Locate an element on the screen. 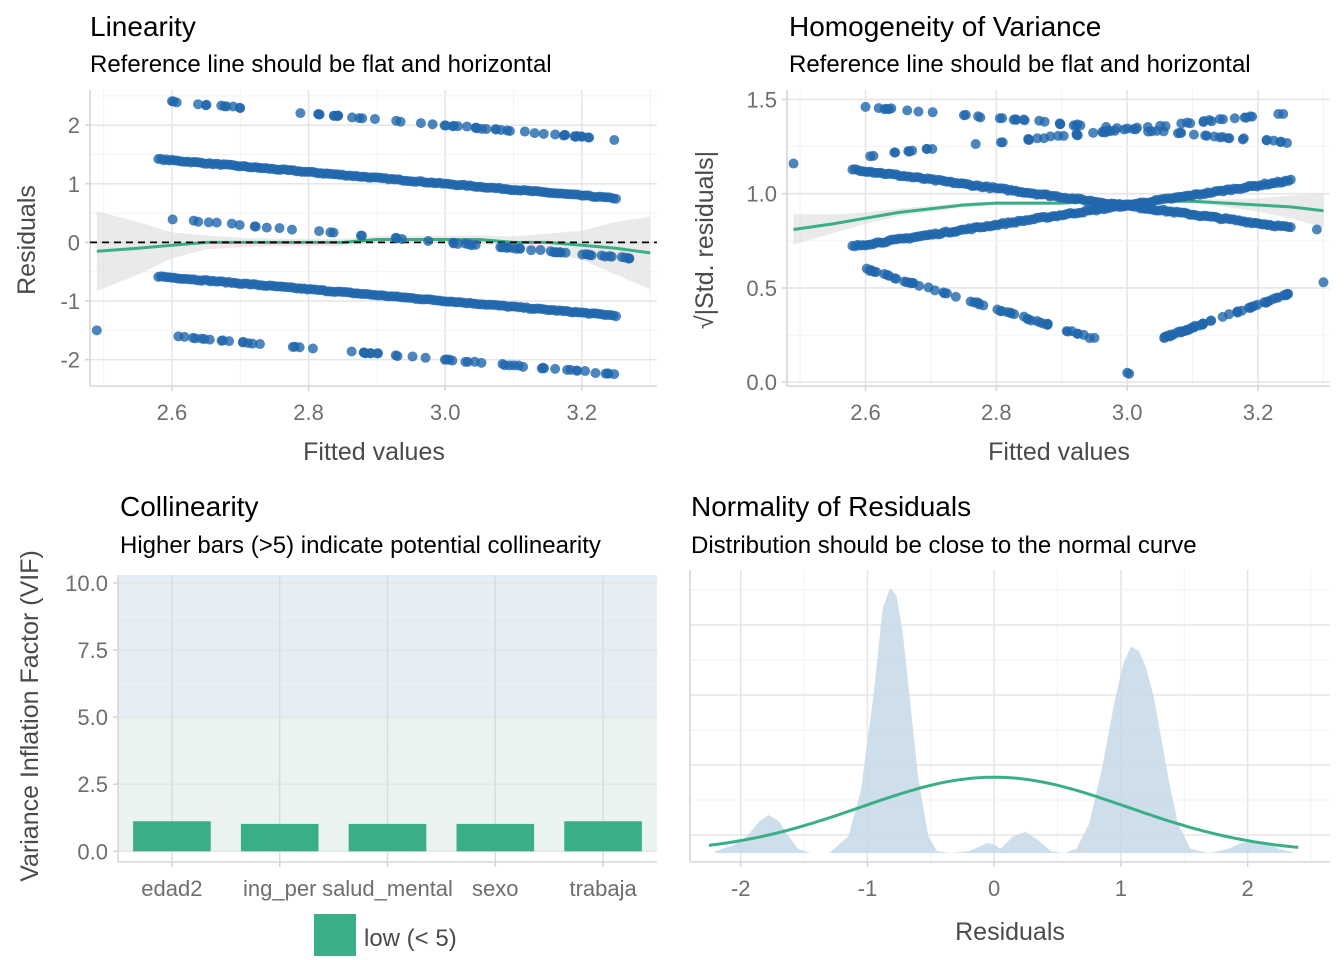 This screenshot has width=1344, height=960. collinearity-y-tick-label: 7.5 is located at coordinates (92, 650).